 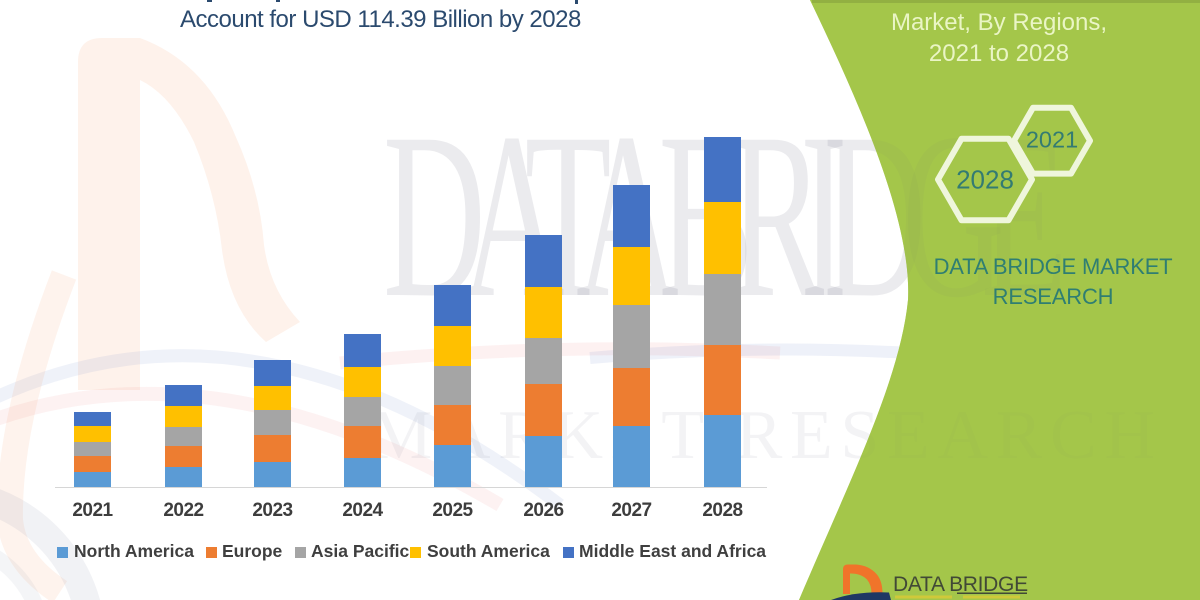 I want to click on svg-text: 2021, so click(x=1052, y=140).